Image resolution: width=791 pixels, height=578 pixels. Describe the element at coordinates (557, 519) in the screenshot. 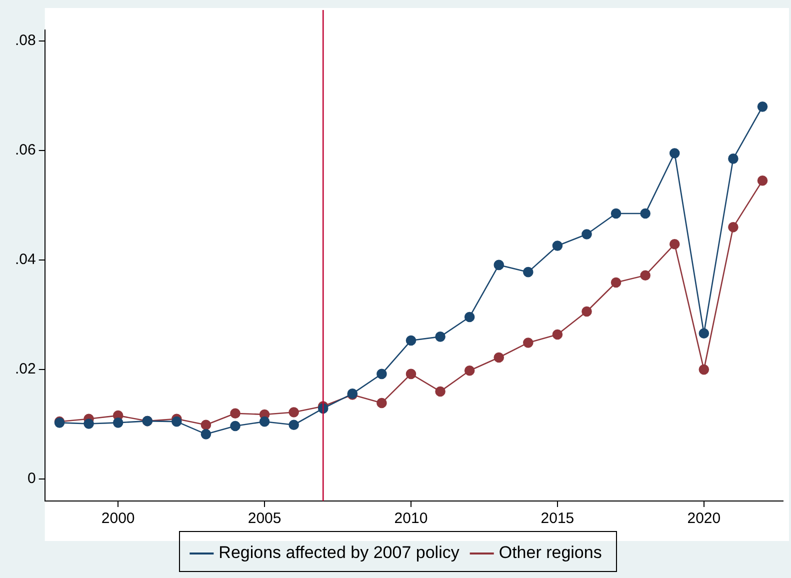

I see `x-tick-label: 2015` at that location.